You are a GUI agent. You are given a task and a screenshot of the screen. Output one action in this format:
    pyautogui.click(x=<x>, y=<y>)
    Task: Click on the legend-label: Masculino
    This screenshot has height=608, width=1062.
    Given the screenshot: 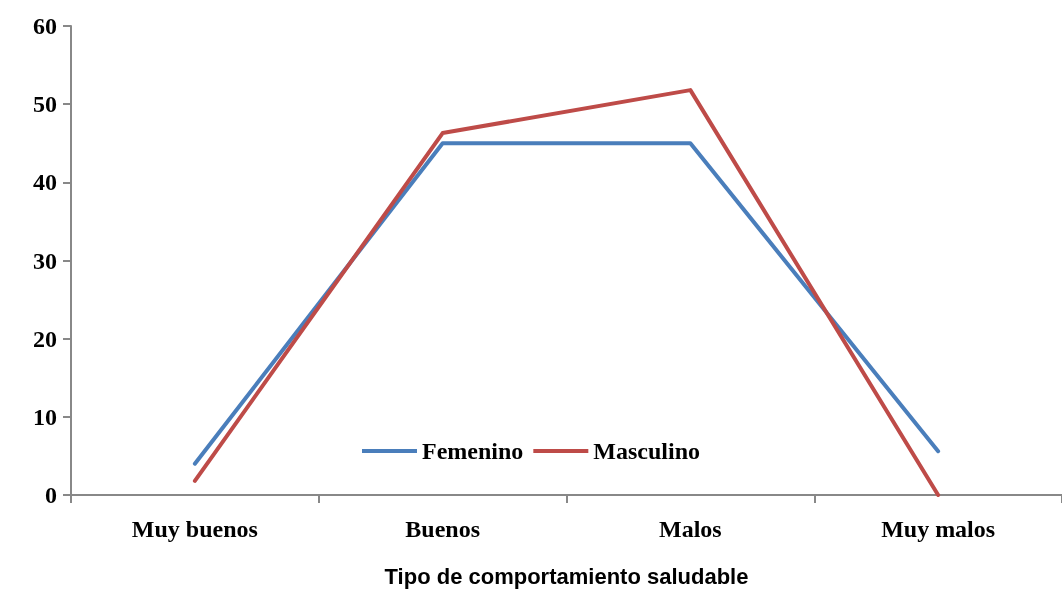 What is the action you would take?
    pyautogui.click(x=647, y=451)
    